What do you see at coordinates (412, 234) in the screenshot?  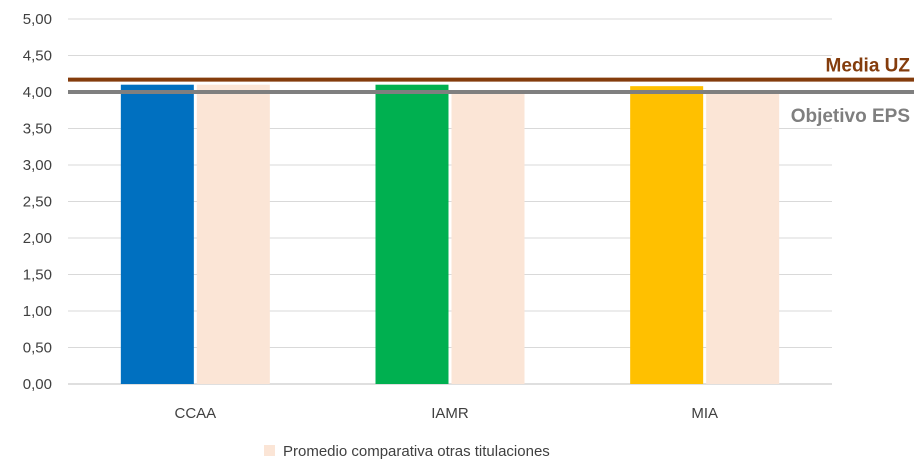 I see `bar-iamr` at bounding box center [412, 234].